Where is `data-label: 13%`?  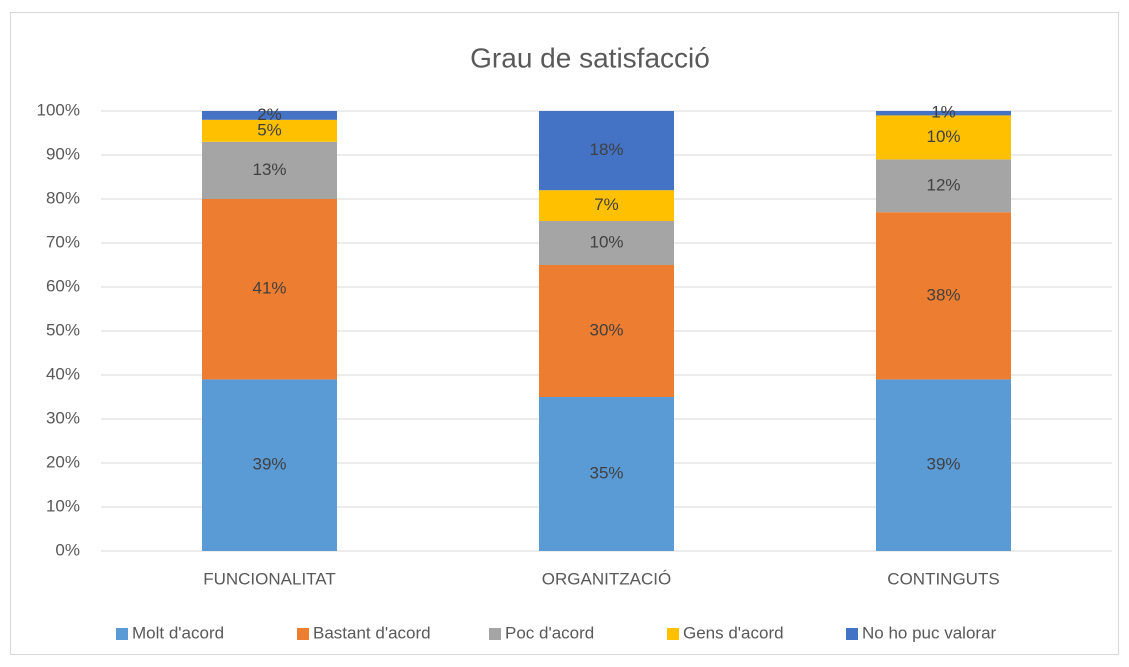
data-label: 13% is located at coordinates (269, 169).